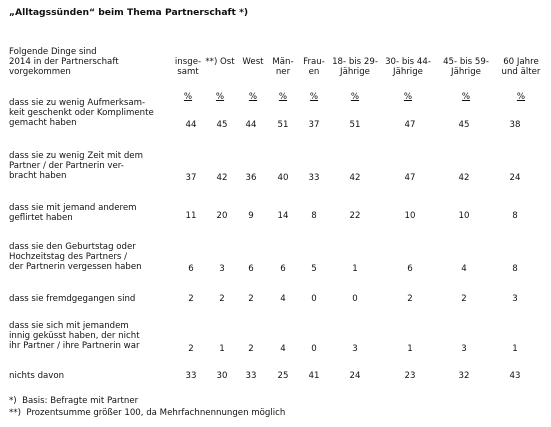 The width and height of the screenshot is (551, 427). Describe the element at coordinates (220, 79) in the screenshot. I see `col-header-east: **) Ost %` at that location.